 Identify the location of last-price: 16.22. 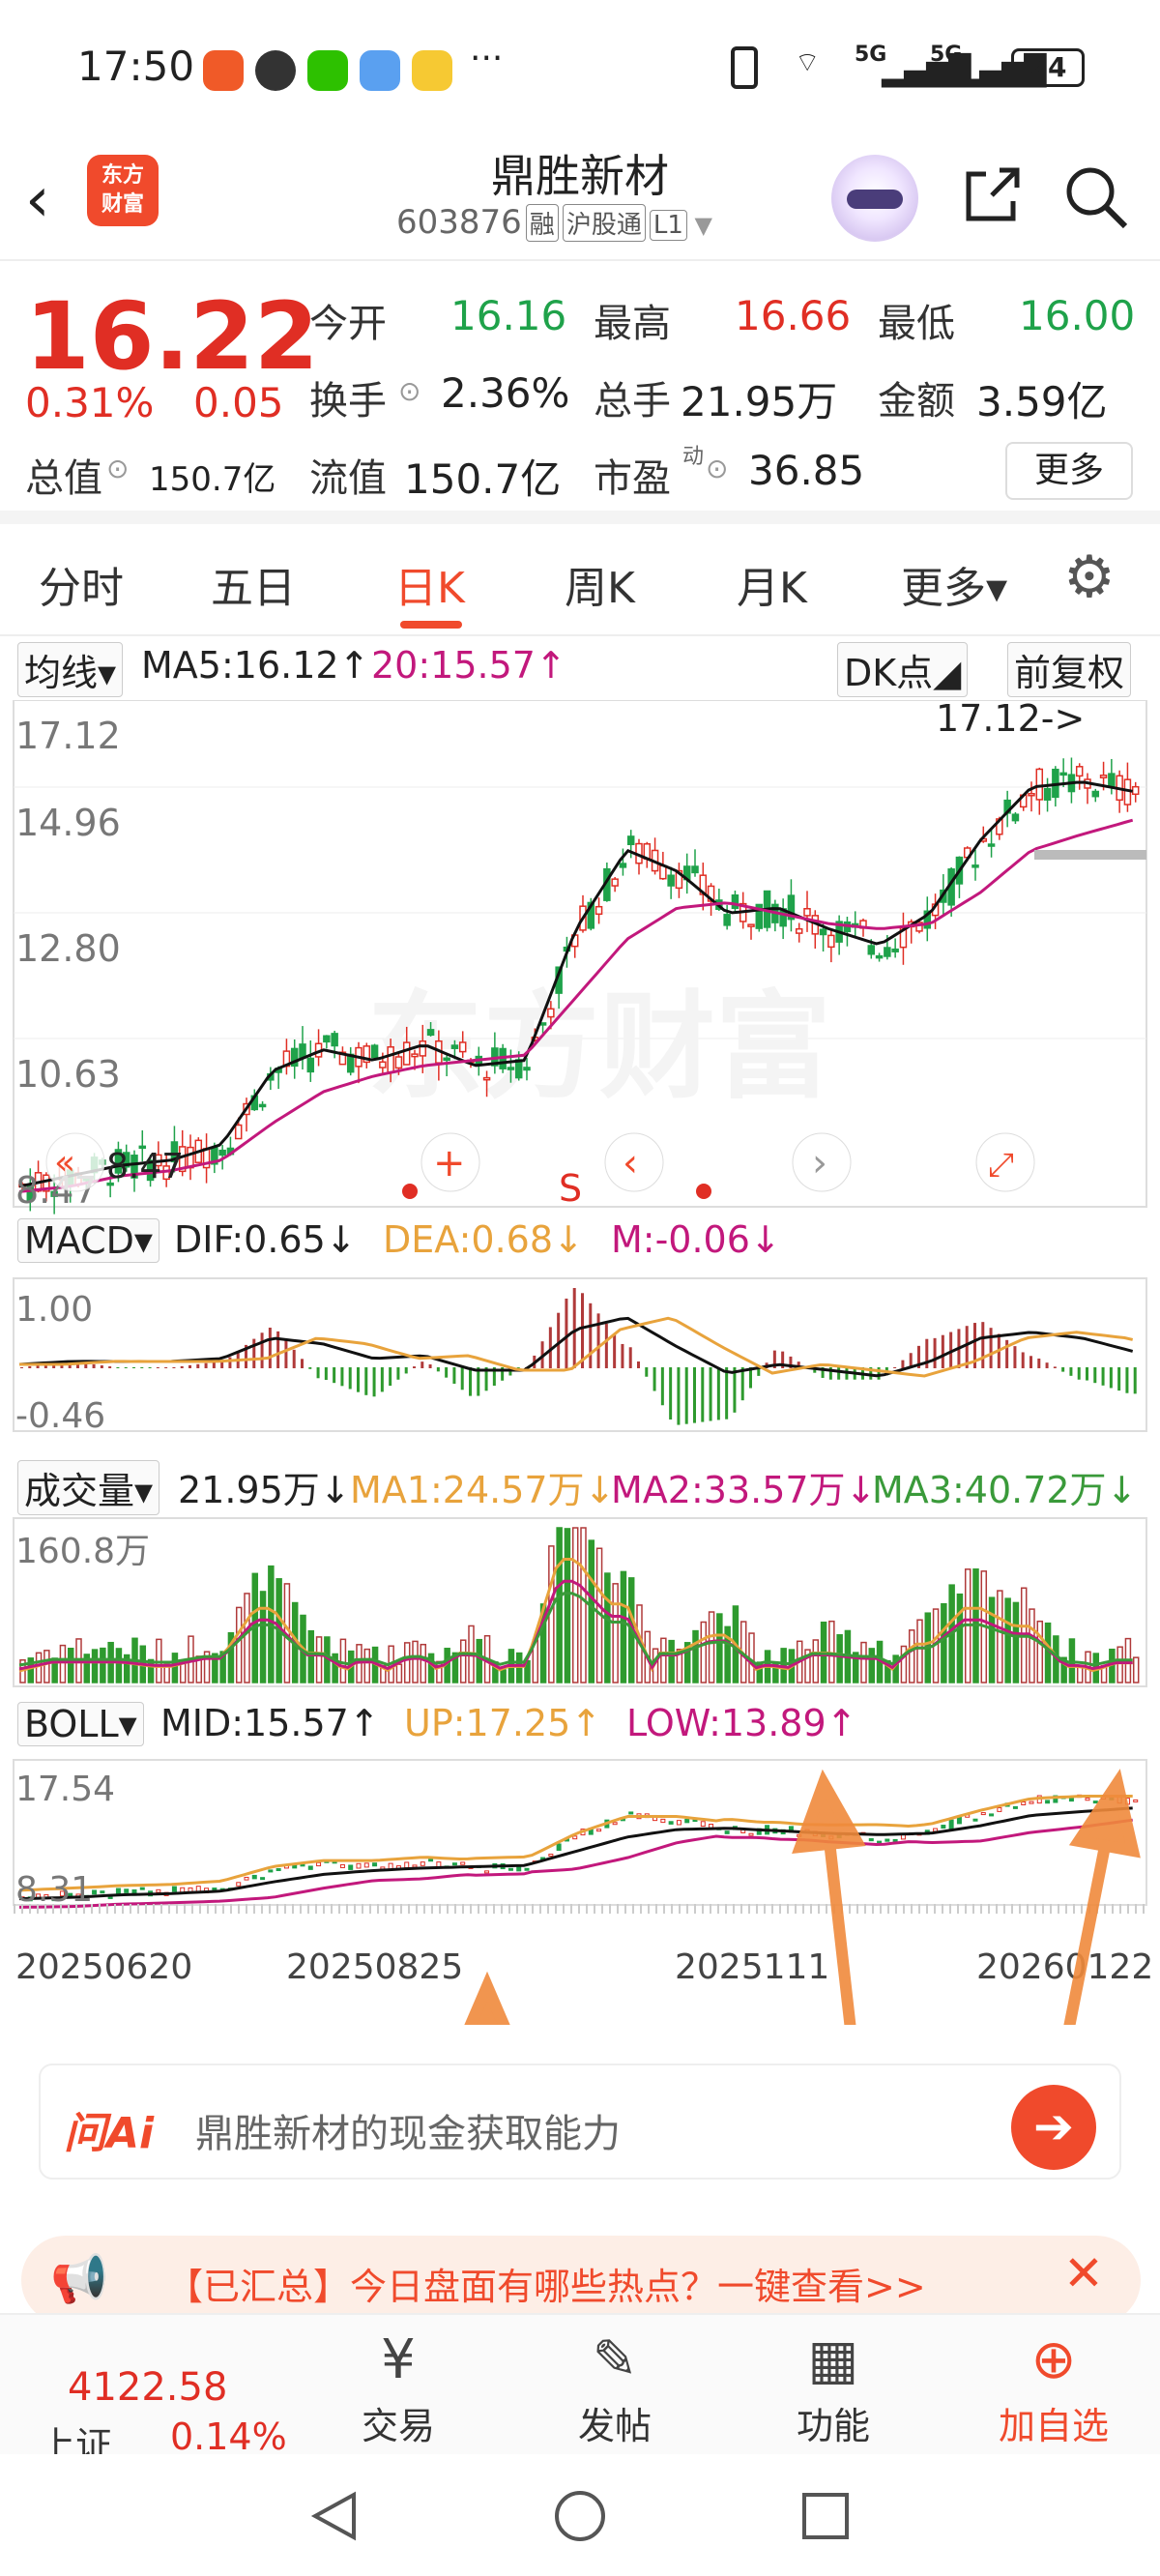
(172, 336).